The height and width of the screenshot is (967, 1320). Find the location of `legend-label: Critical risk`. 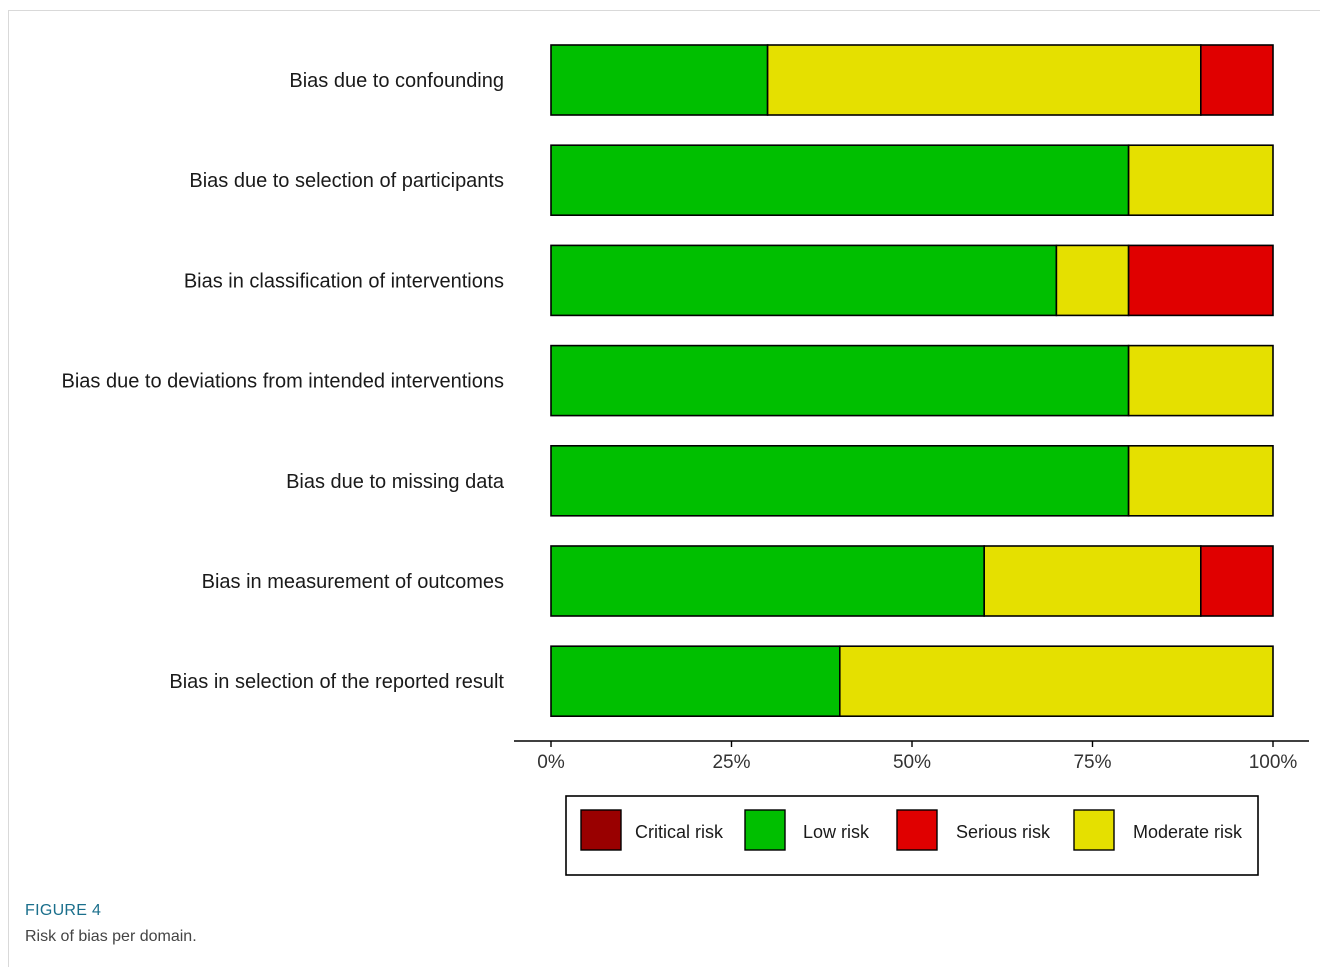

legend-label: Critical risk is located at coordinates (679, 832).